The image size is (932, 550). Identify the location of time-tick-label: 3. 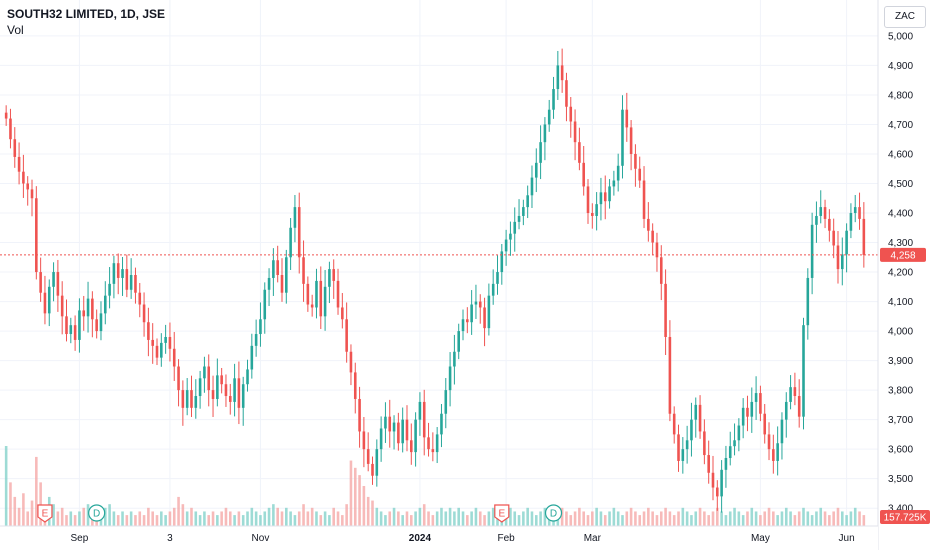
(170, 538).